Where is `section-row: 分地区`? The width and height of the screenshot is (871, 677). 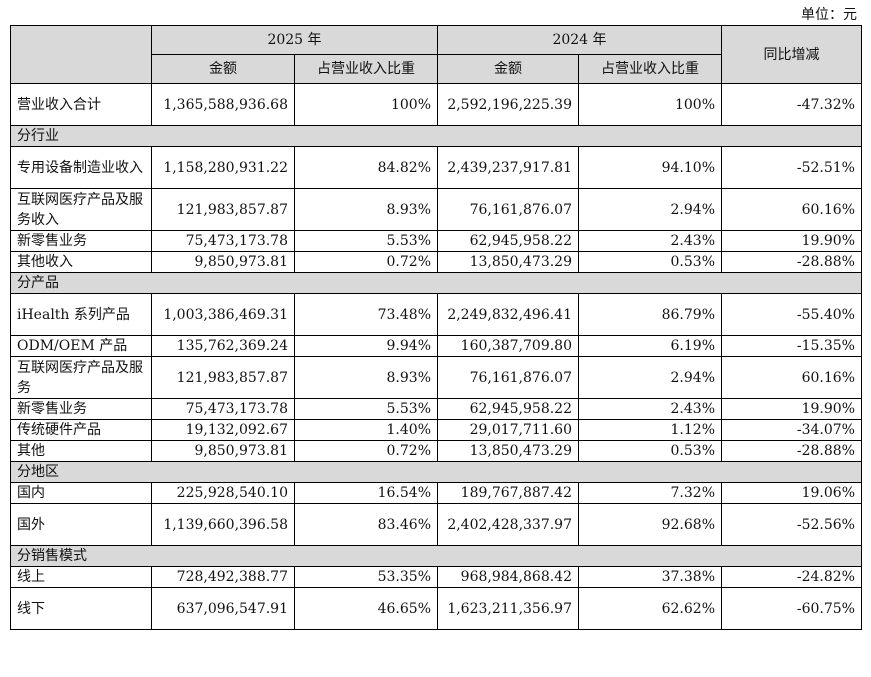
section-row: 分地区 is located at coordinates (436, 472).